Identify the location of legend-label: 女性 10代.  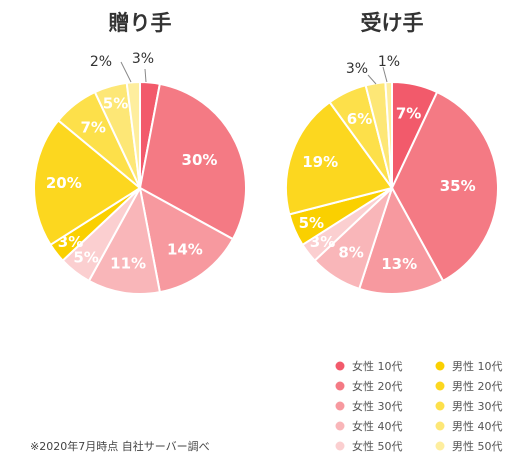
(377, 366).